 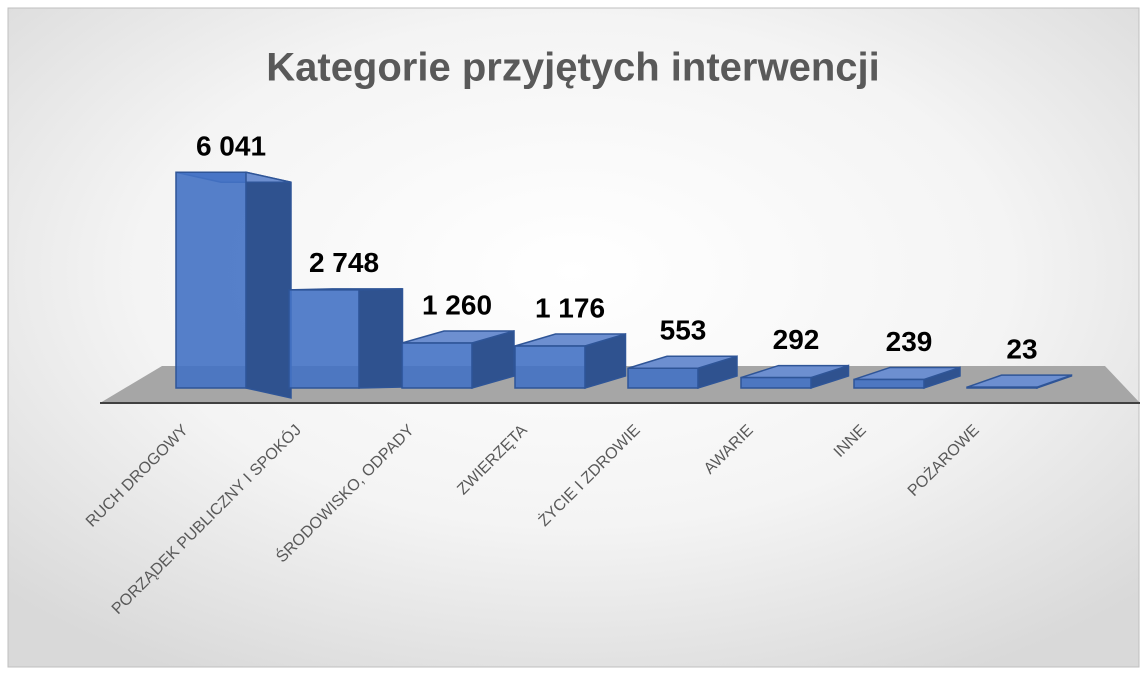 I want to click on value-label: 6 041, so click(x=231, y=146).